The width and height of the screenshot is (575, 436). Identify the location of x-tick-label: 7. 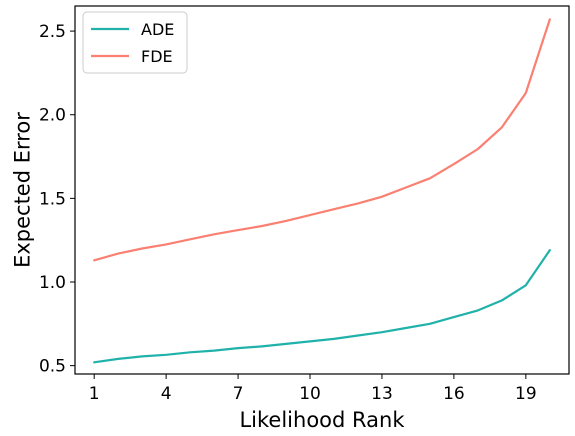
(238, 394).